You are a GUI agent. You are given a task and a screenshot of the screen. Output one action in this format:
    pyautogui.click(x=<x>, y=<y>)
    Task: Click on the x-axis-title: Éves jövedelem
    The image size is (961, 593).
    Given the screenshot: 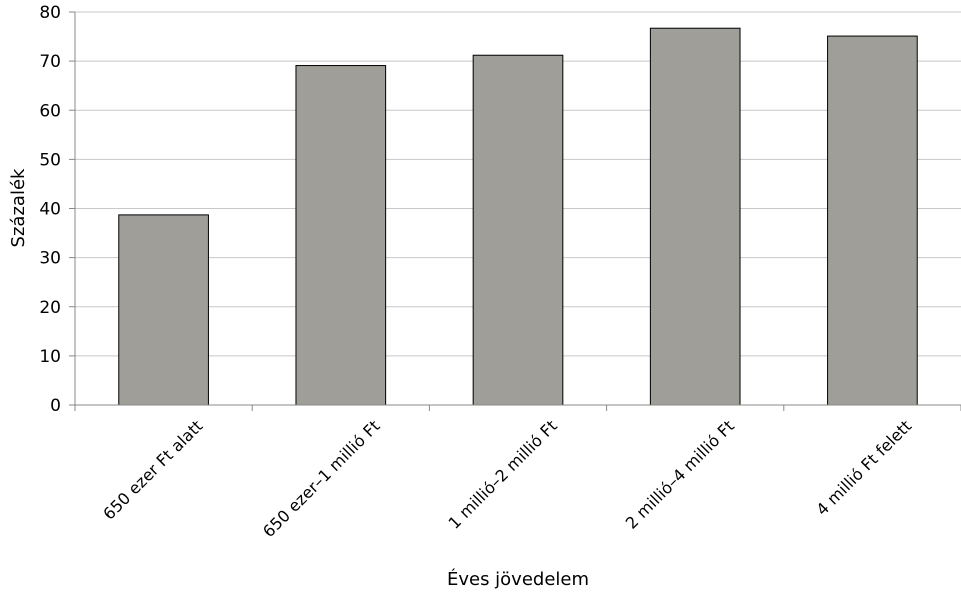 What is the action you would take?
    pyautogui.click(x=518, y=579)
    